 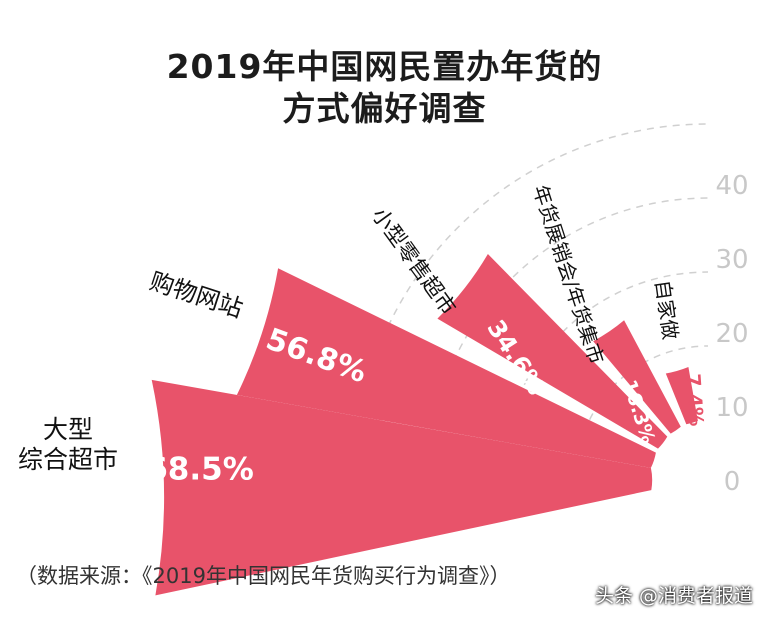 What do you see at coordinates (68, 429) in the screenshot?
I see `category-label-0-line-0: 大型` at bounding box center [68, 429].